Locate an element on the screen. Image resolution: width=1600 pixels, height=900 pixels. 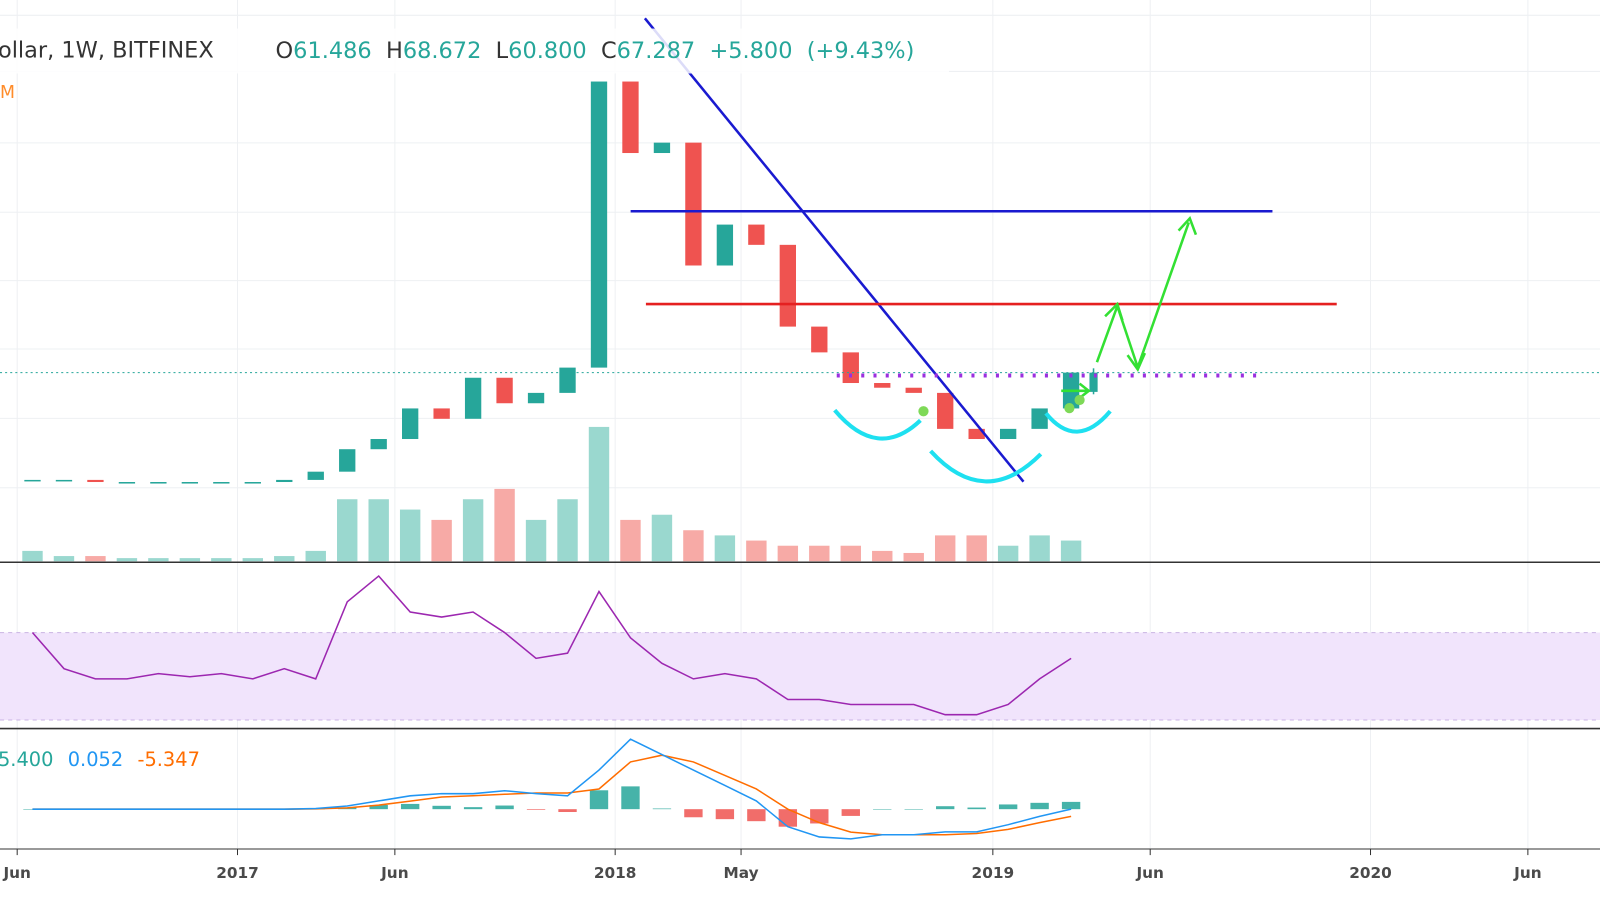
marker-dot is located at coordinates (1069, 408).